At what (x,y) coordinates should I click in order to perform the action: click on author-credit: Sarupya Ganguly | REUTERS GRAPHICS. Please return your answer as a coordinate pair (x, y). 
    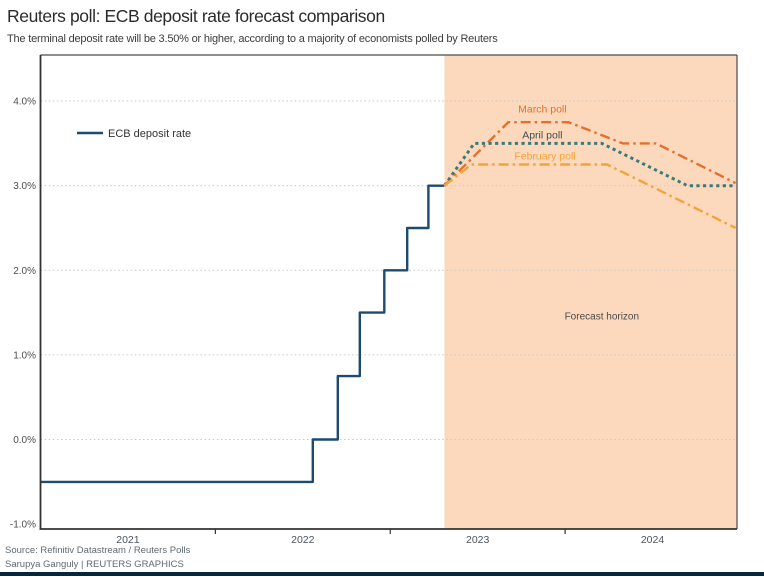
    Looking at the image, I should click on (94, 564).